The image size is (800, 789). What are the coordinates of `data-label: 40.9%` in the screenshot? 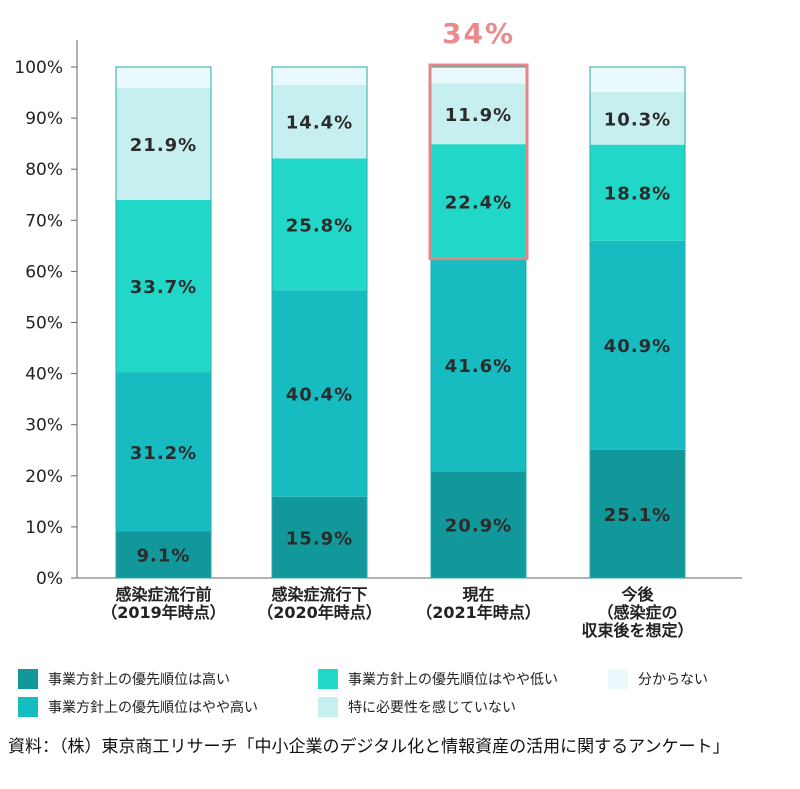 It's located at (637, 346).